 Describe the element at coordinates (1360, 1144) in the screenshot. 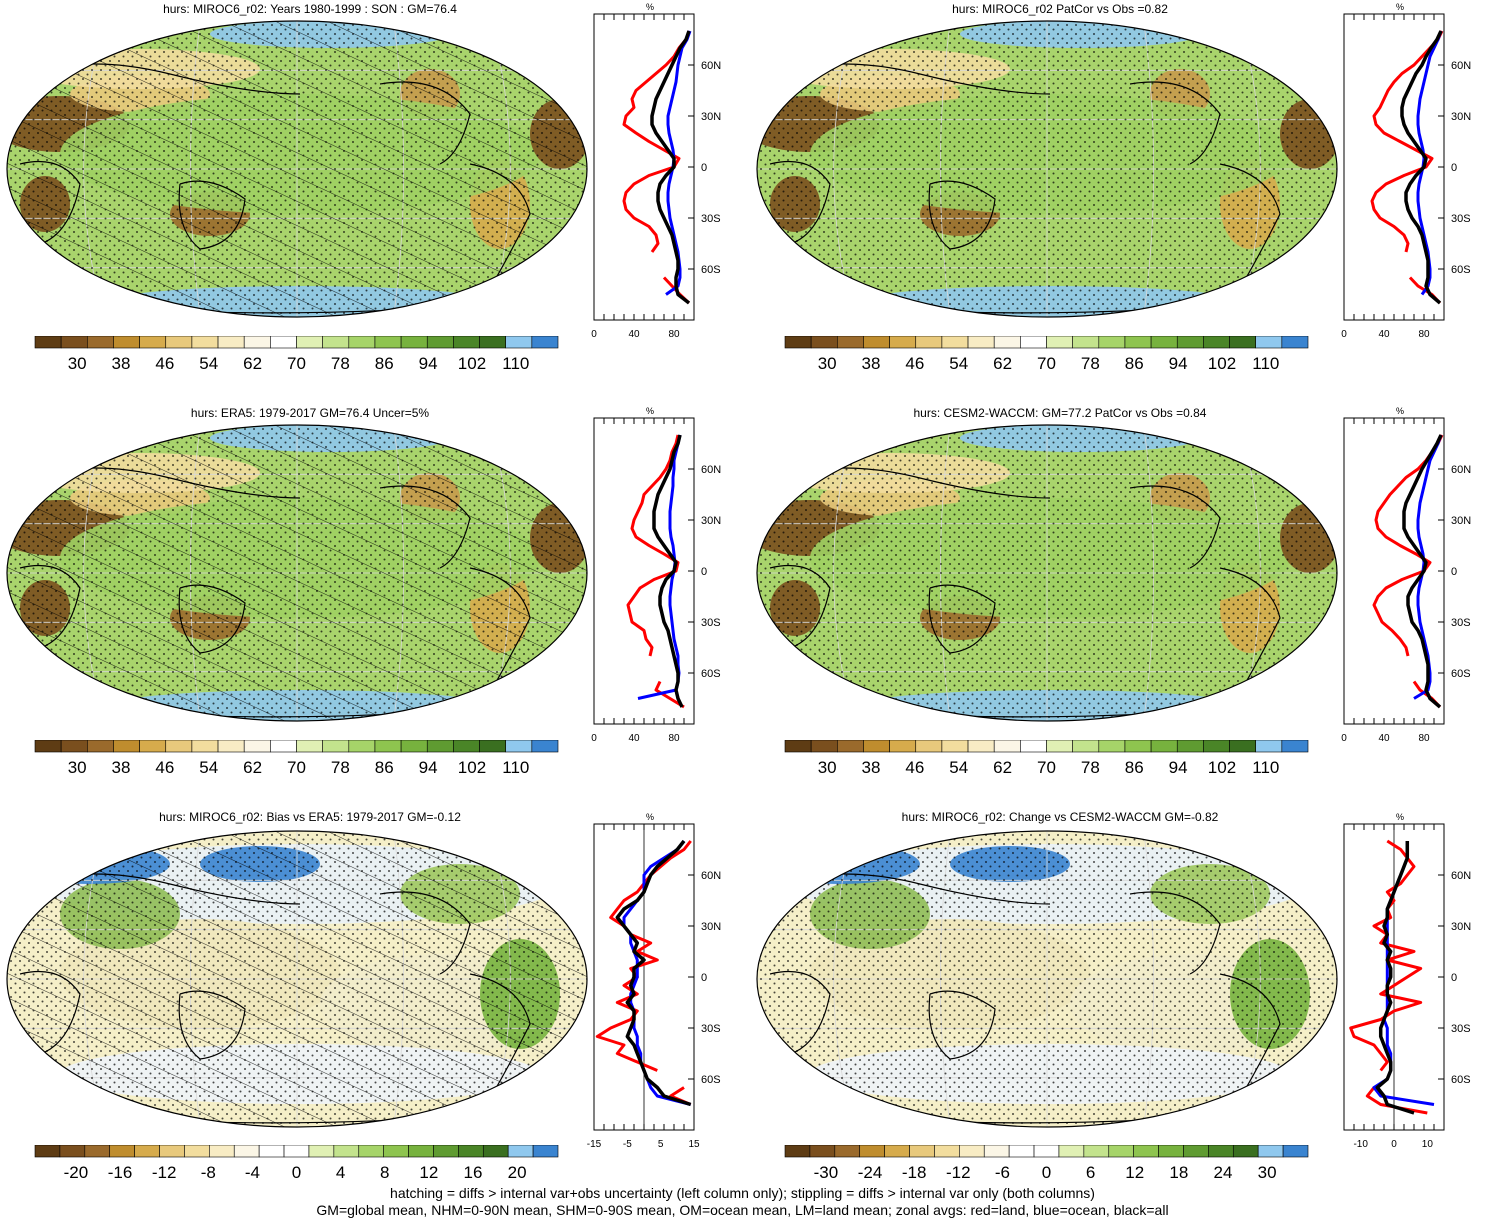

I see `zonal-tick-label: -10` at that location.